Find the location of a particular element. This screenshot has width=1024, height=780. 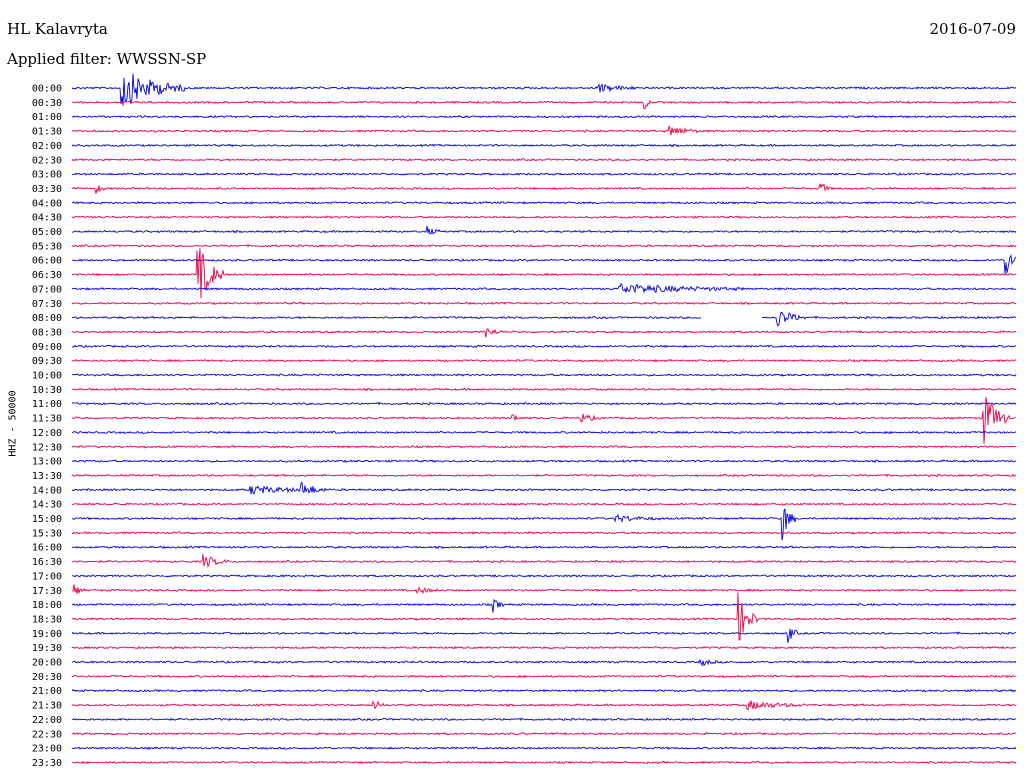

filter-label: Applied filter: WWSSN-SP is located at coordinates (107, 59).